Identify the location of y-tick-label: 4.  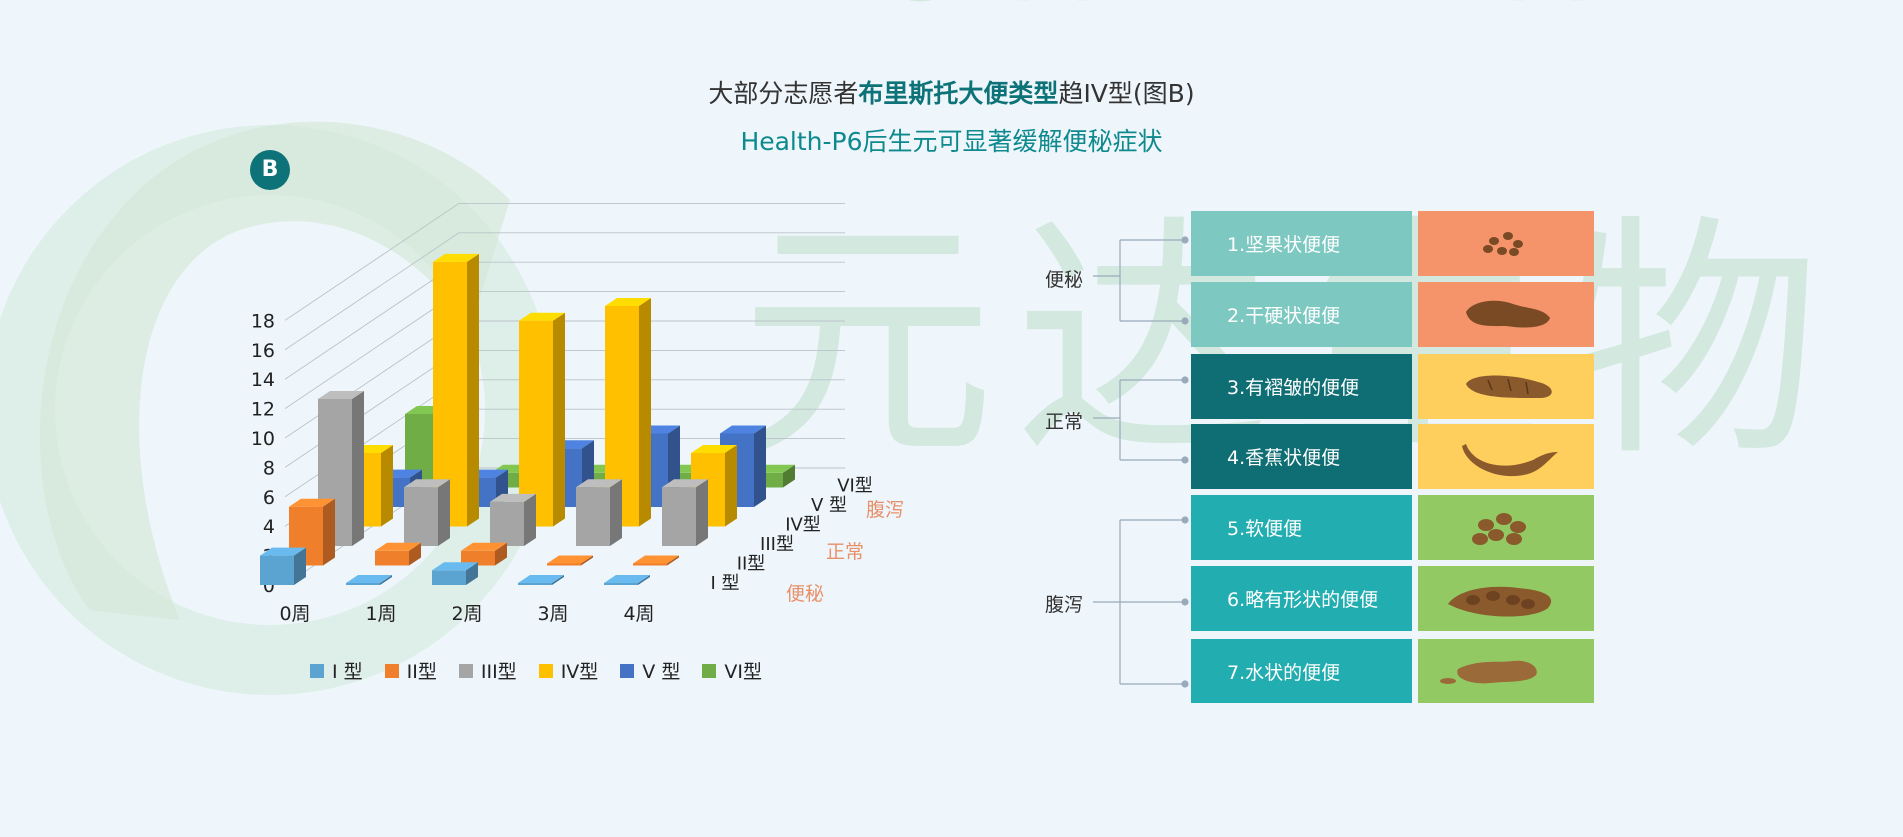
(269, 527).